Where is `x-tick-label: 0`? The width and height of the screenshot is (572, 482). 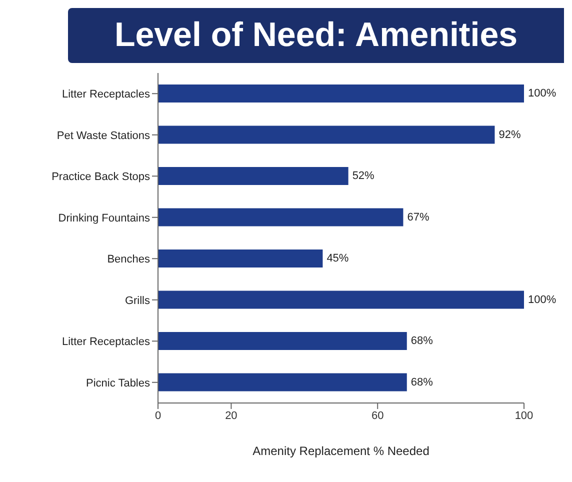
x-tick-label: 0 is located at coordinates (158, 416).